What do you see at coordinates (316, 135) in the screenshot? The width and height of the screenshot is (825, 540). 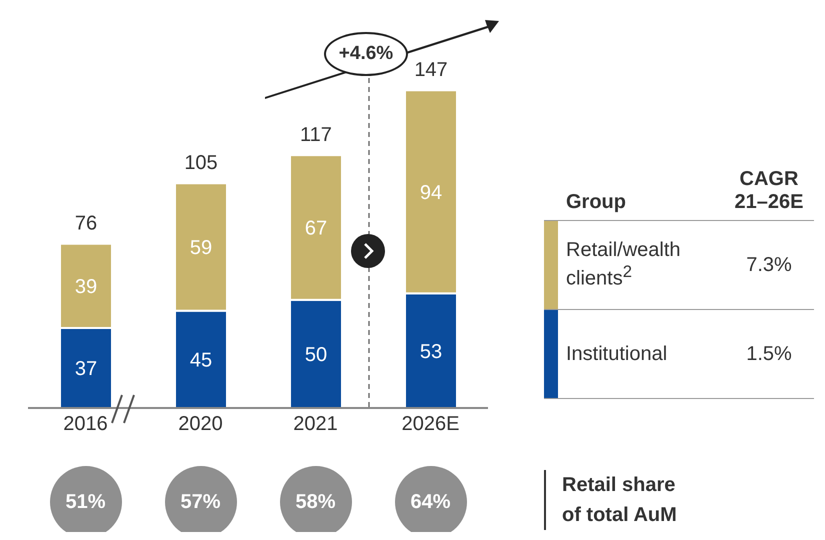 I see `total-label: 117` at bounding box center [316, 135].